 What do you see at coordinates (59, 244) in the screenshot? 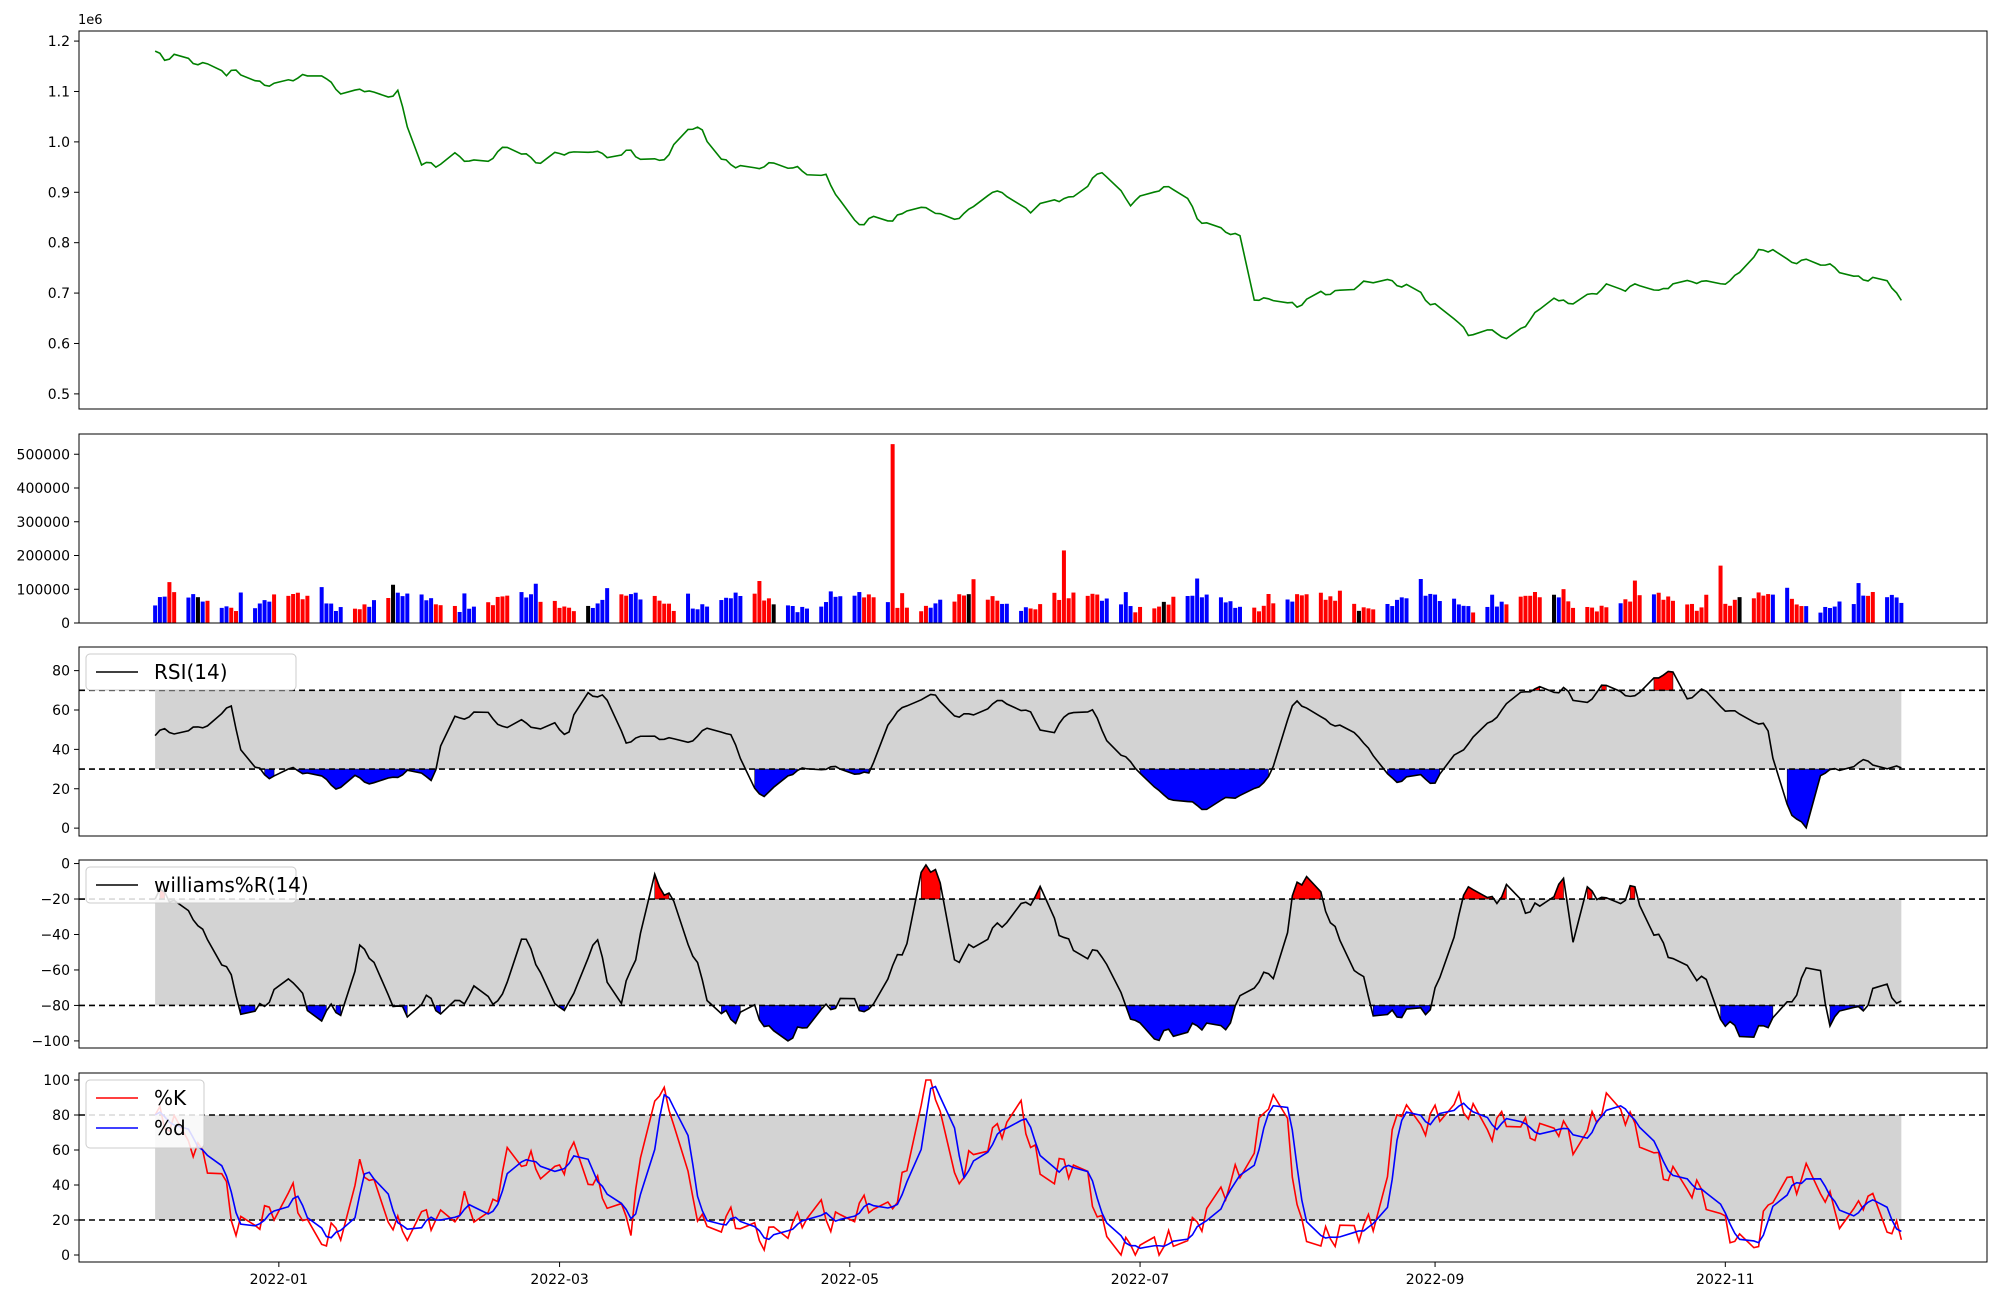
I see `y-tick-label: 0.8` at bounding box center [59, 244].